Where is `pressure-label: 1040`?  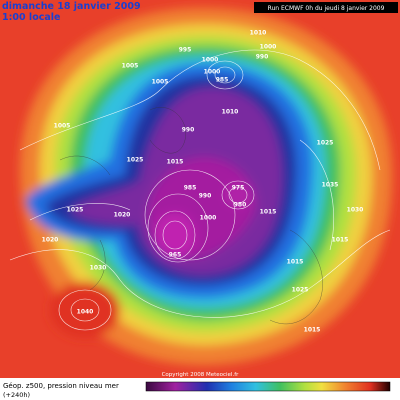
pressure-label: 1040 is located at coordinates (85, 312).